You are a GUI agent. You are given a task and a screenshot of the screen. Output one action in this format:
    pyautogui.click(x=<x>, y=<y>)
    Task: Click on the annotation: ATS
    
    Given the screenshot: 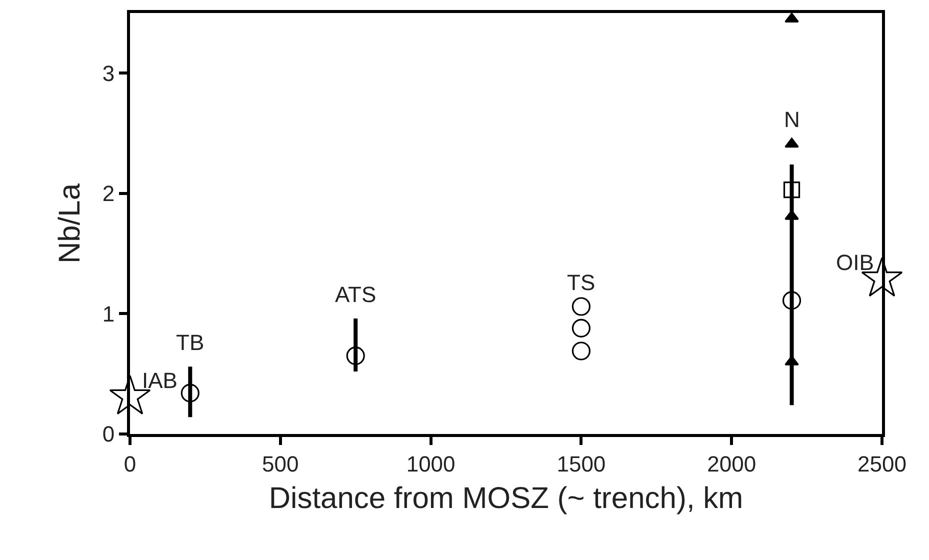 What is the action you would take?
    pyautogui.click(x=355, y=294)
    